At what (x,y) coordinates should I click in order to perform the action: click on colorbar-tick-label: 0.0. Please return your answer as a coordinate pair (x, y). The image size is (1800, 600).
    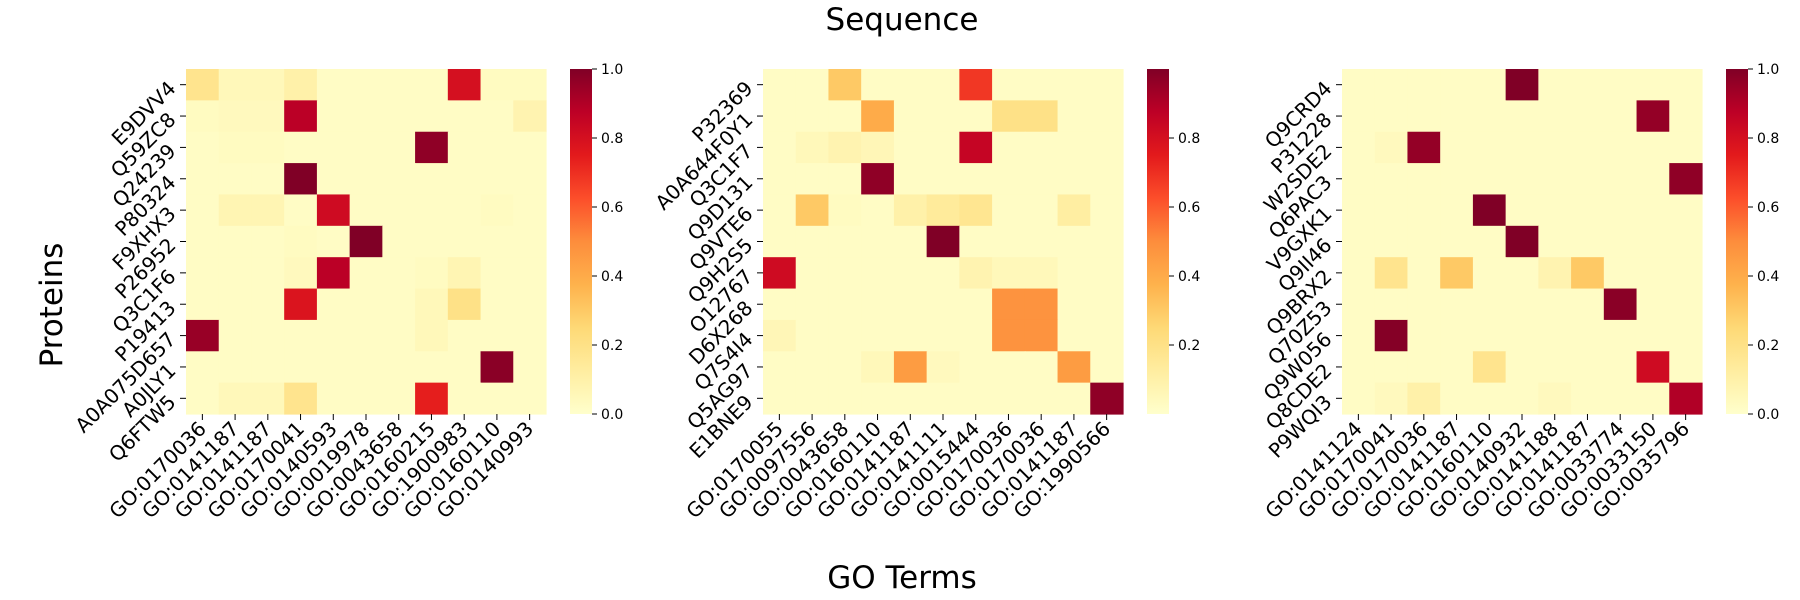
    Looking at the image, I should click on (612, 415).